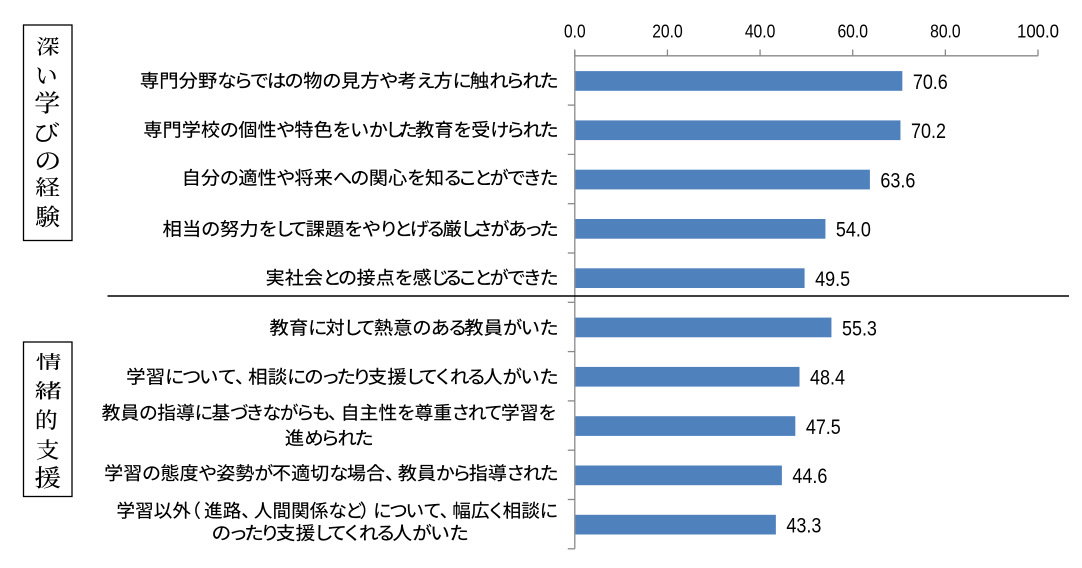 Image resolution: width=1082 pixels, height=568 pixels. Describe the element at coordinates (930, 82) in the screenshot. I see `svg-text: 70.6` at that location.